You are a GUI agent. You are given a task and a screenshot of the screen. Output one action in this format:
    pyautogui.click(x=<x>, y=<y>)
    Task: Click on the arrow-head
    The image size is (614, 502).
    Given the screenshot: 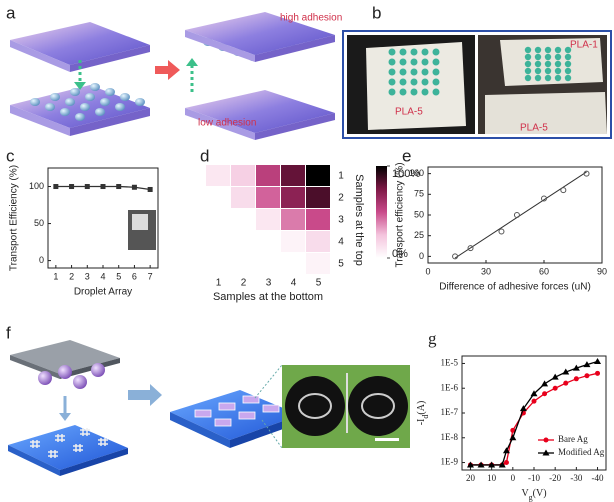 What is the action you would take?
    pyautogui.click(x=65, y=417)
    